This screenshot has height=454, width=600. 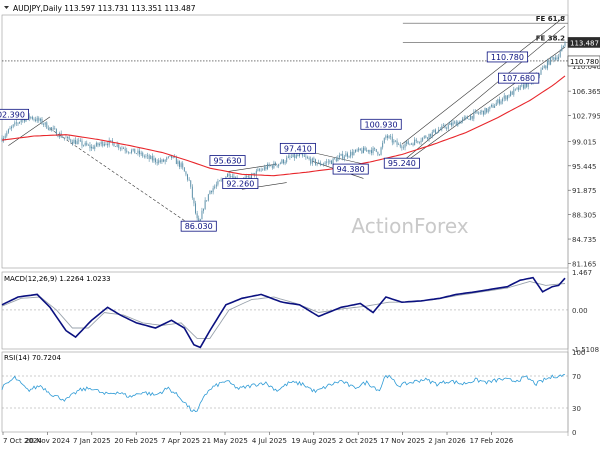 What do you see at coordinates (519, 78) in the screenshot?
I see `swing-label: 107.680` at bounding box center [519, 78].